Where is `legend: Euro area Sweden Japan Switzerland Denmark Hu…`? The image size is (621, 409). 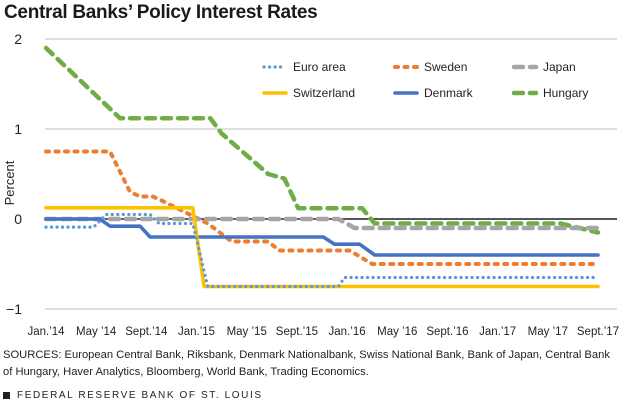
legend: Euro area Sweden Japan Switzerland Denmark Hu… is located at coordinates (425, 80).